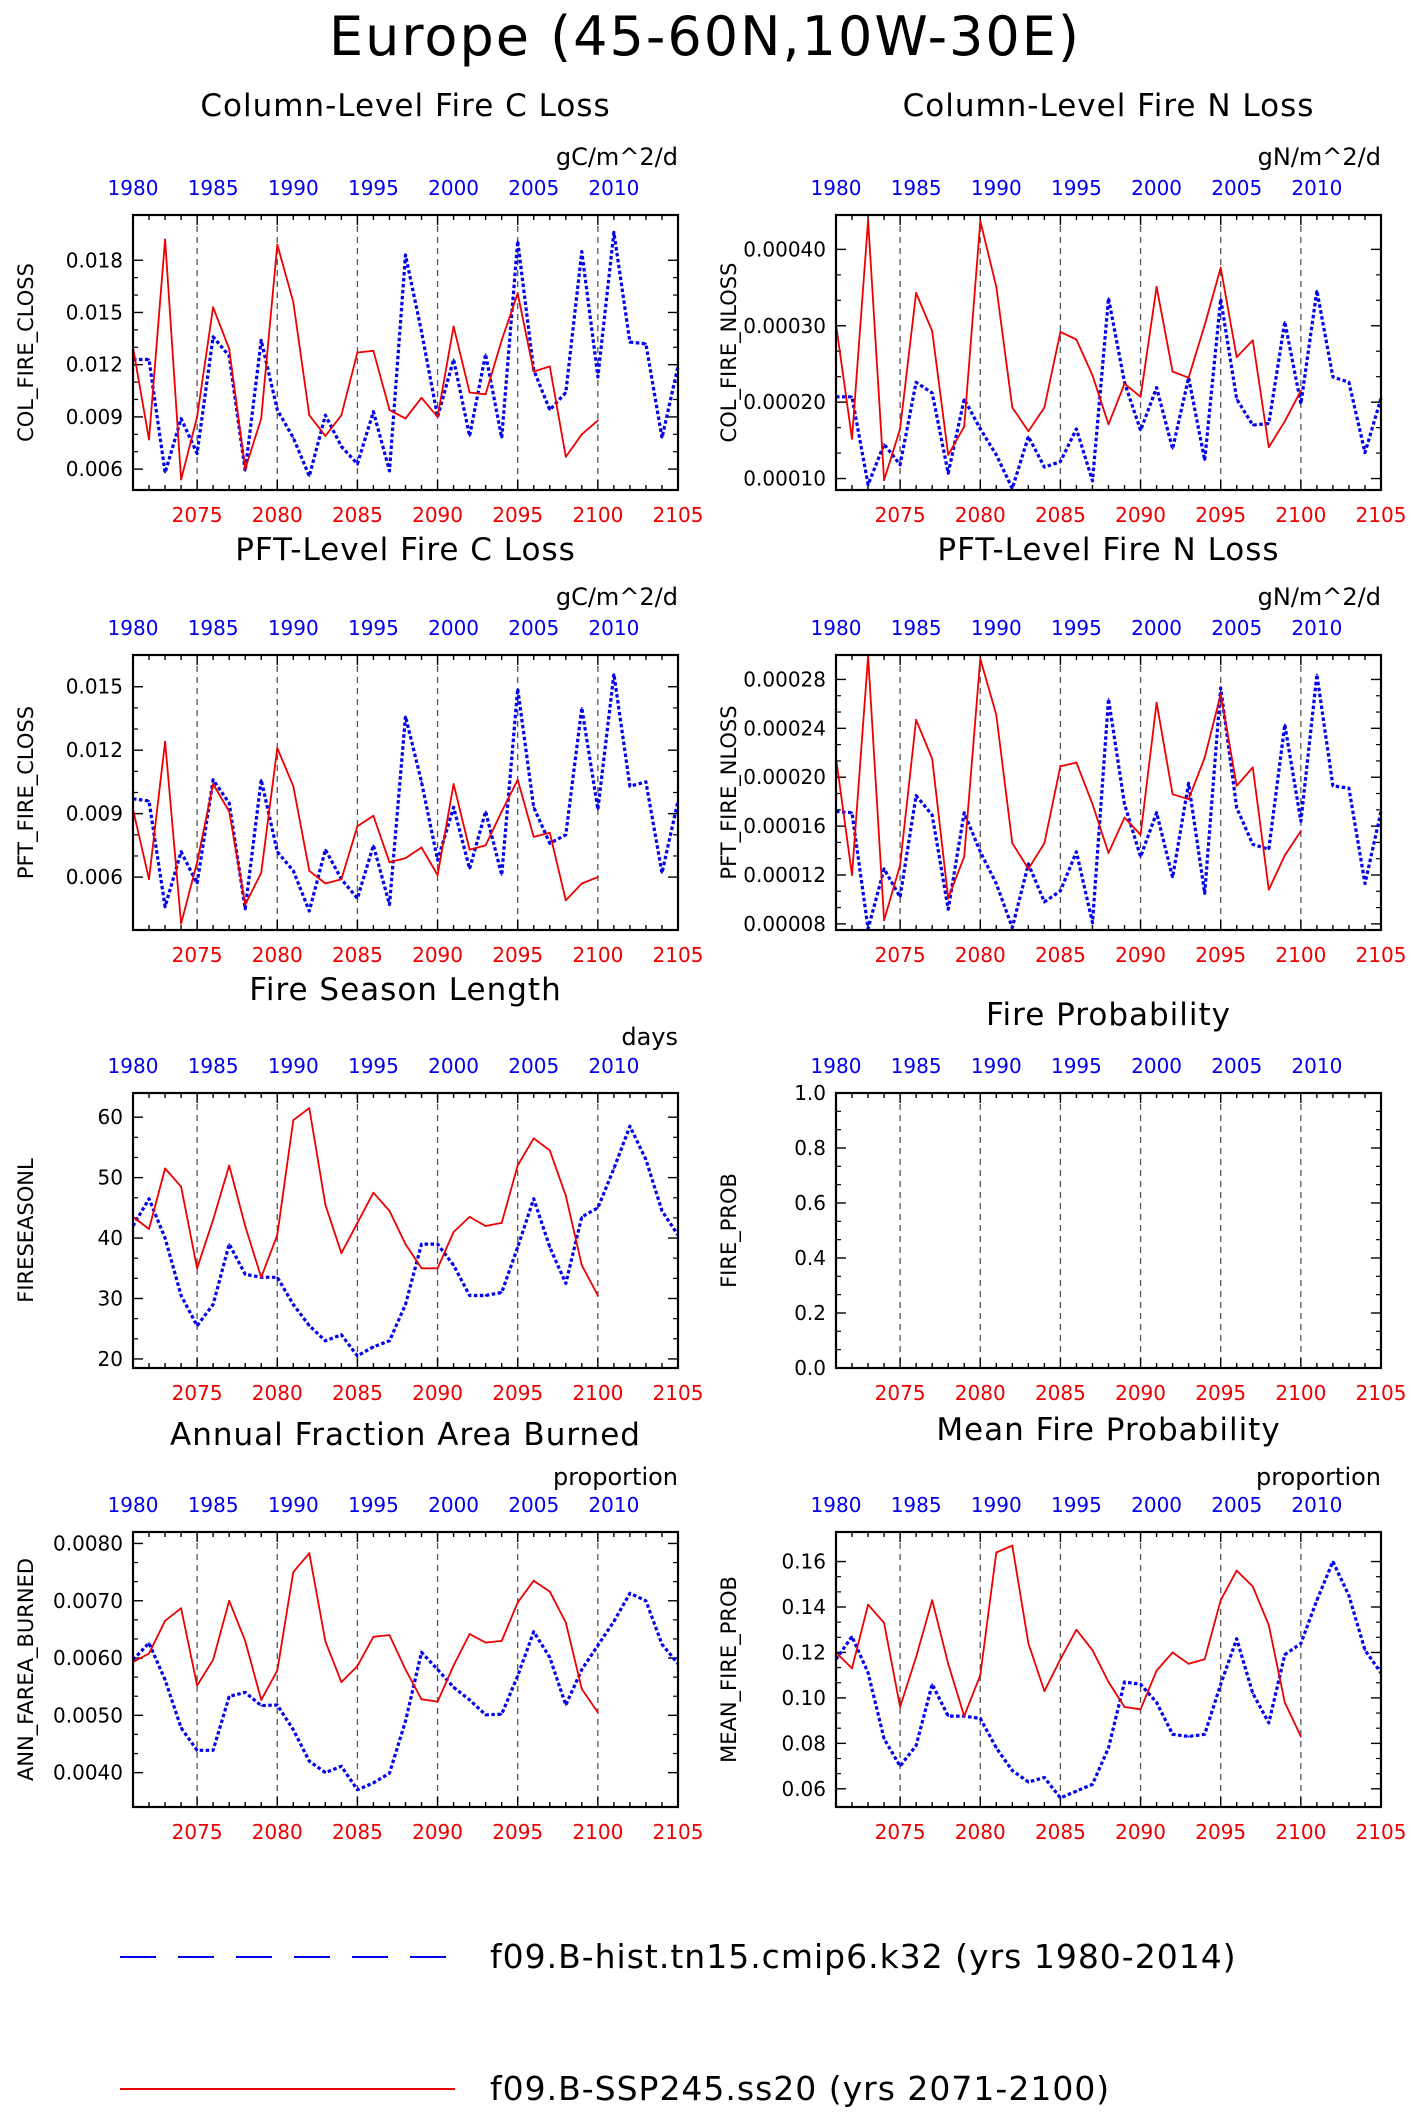 The image size is (1411, 2119). I want to click on y-tick-label: 1.0, so click(810, 1093).